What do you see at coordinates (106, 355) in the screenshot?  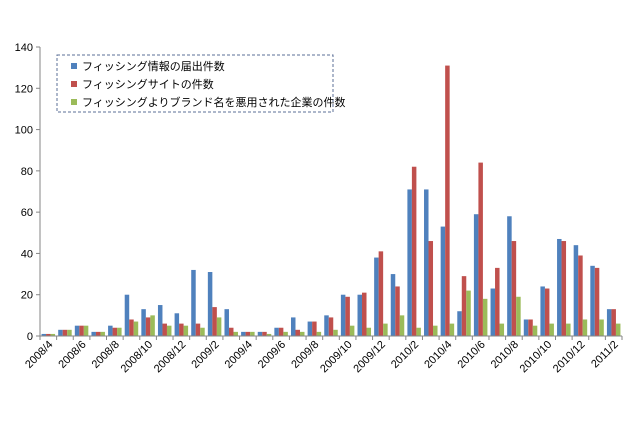 I see `x-tick-label: 2008/8` at bounding box center [106, 355].